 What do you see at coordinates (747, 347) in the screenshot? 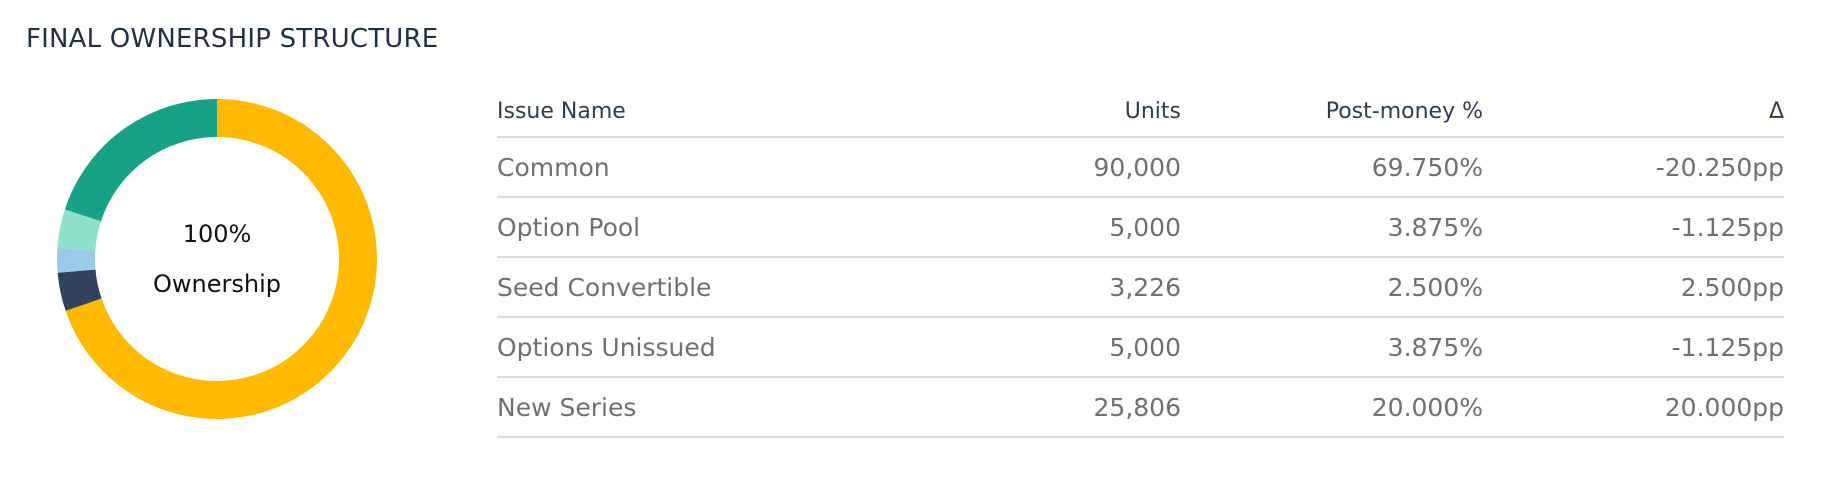
I see `row-issue-name: Options Unissued` at bounding box center [747, 347].